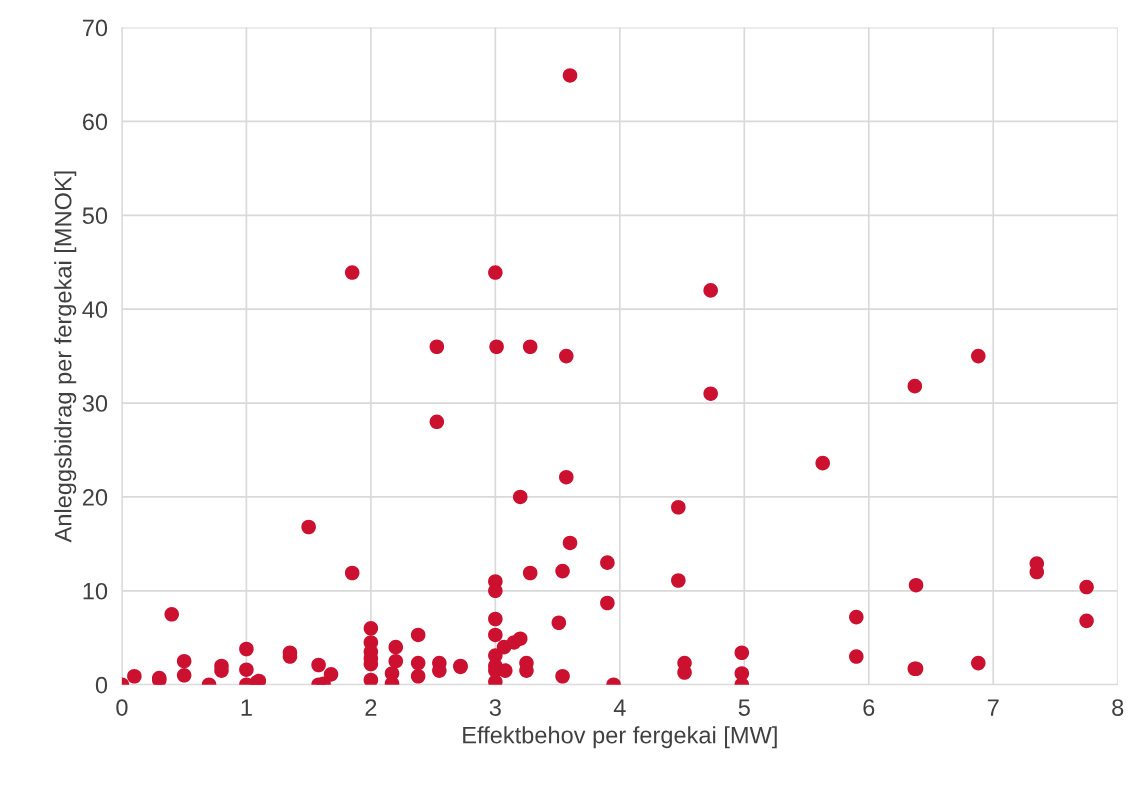  I want to click on x-tick-label: 3, so click(495, 707).